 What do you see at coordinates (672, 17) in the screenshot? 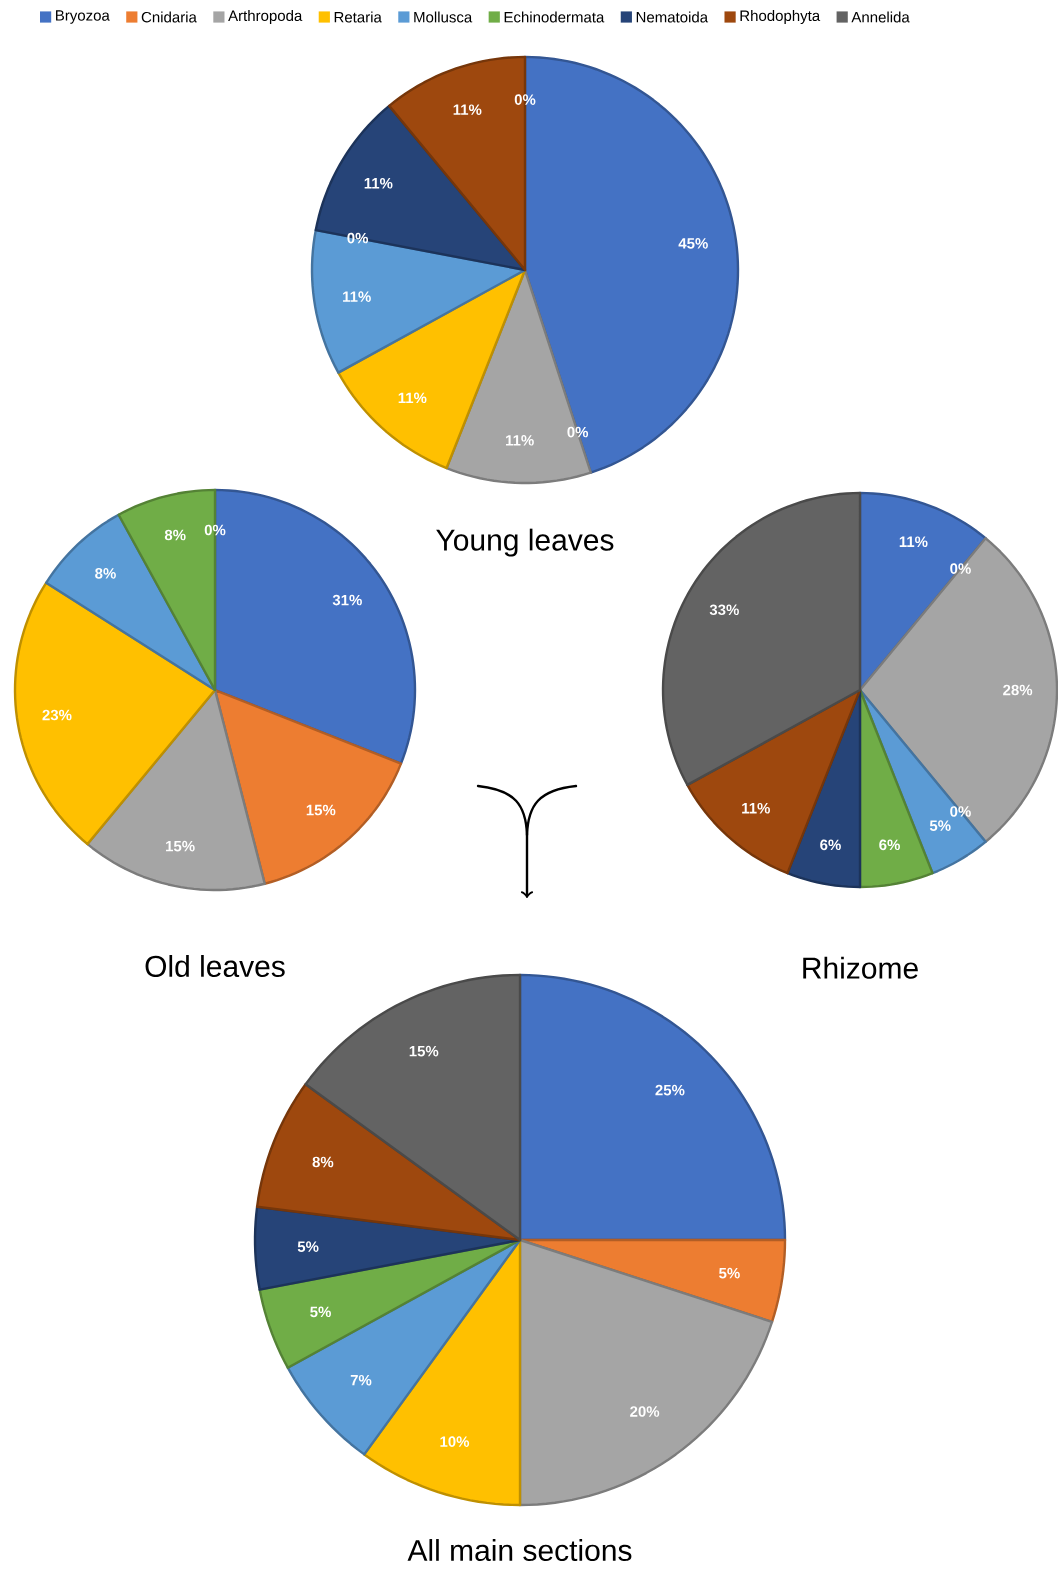
I see `legend-label: Nematoida` at bounding box center [672, 17].